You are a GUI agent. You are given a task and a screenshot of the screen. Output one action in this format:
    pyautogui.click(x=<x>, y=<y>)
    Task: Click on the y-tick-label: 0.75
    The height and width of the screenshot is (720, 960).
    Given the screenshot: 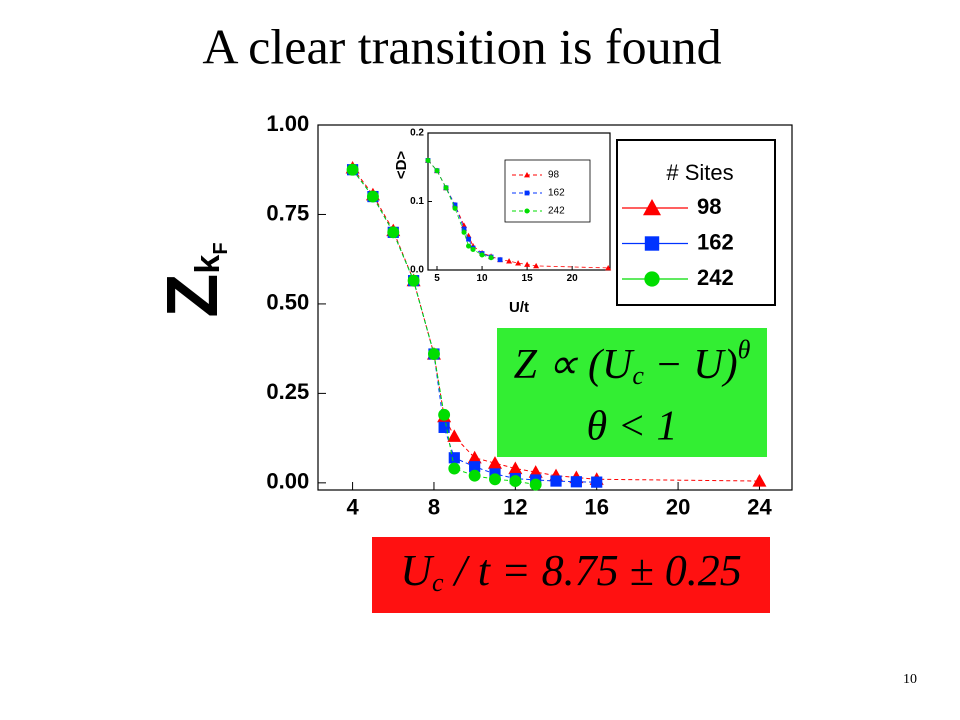 What is the action you would take?
    pyautogui.click(x=287, y=212)
    